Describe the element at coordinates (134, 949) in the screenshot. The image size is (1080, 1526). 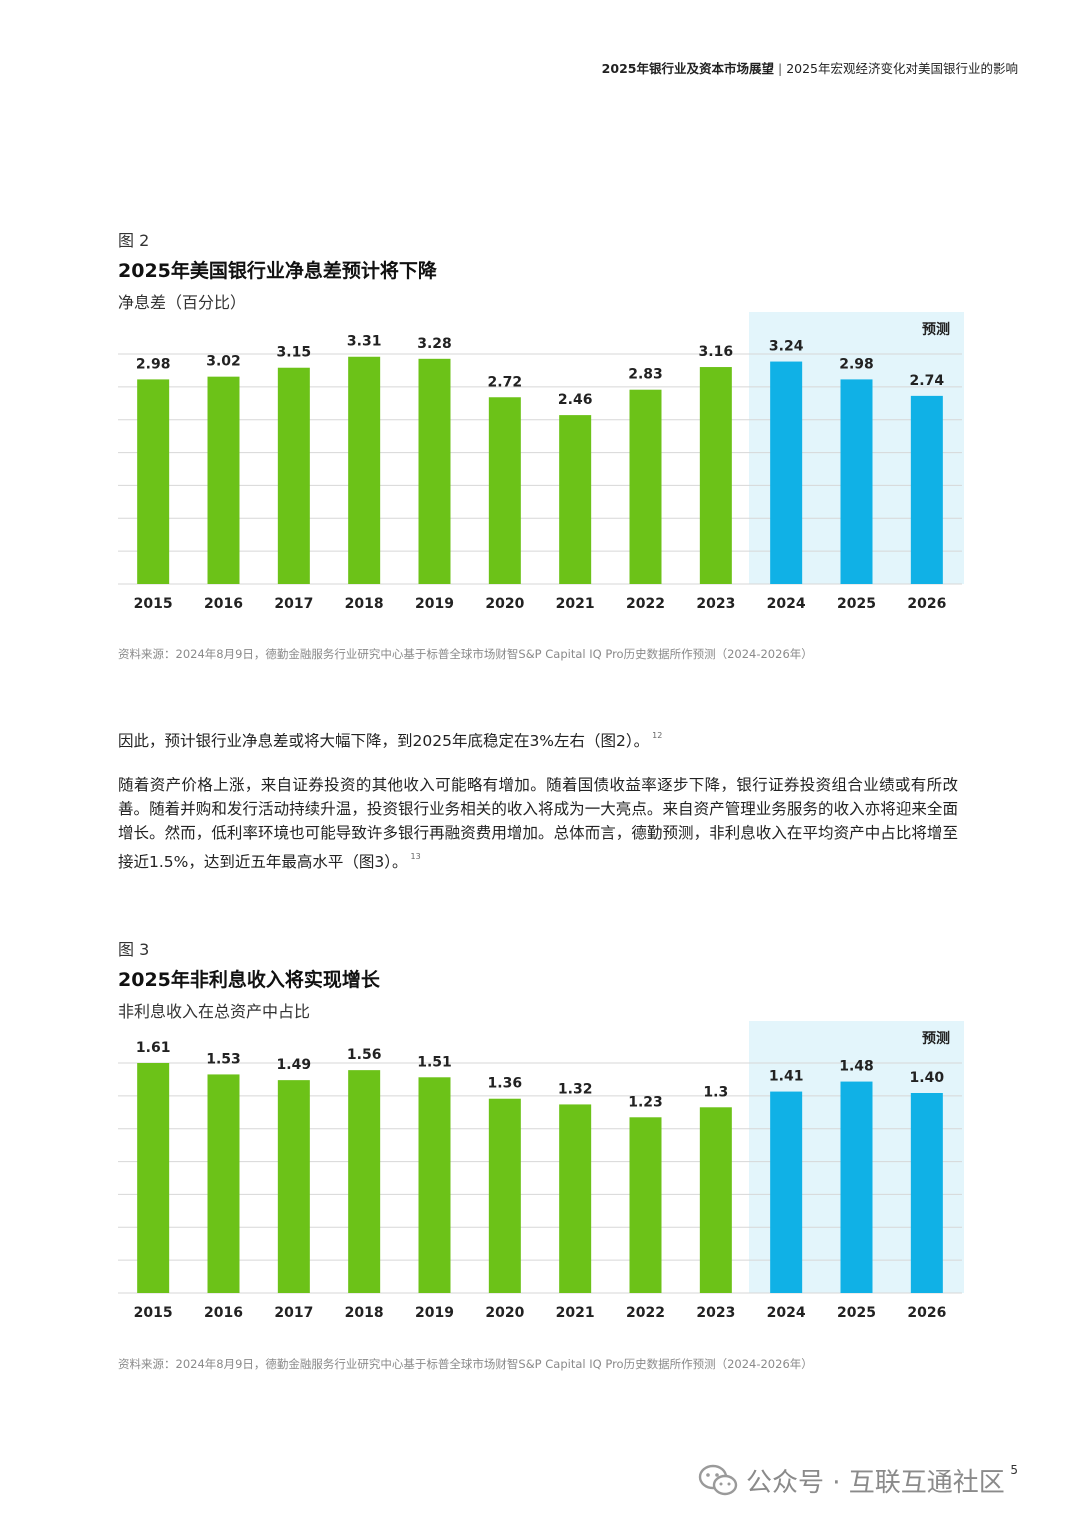
I see `figure-3-label: 图 3` at that location.